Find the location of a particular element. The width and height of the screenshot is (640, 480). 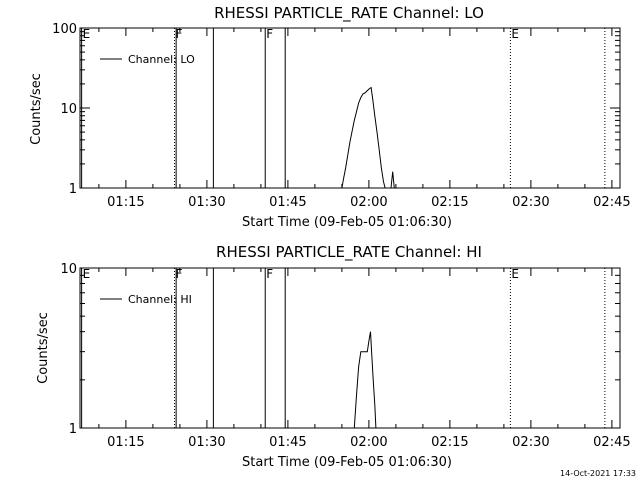

y-tick-label-lo: 1 is located at coordinates (73, 189).